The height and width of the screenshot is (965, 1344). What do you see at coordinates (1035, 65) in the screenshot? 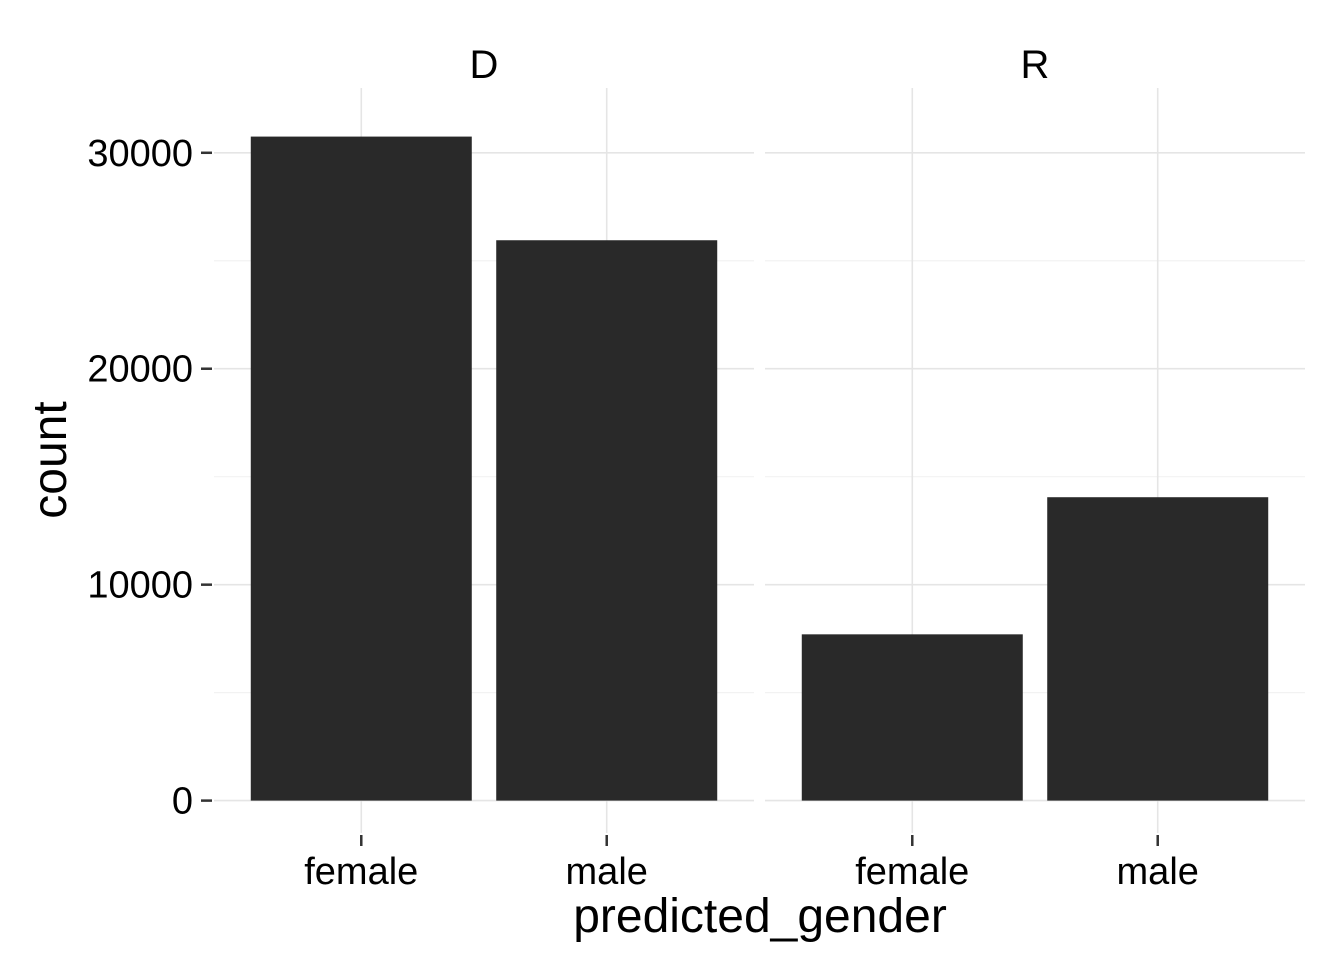
I see `facet-label-r: R` at bounding box center [1035, 65].